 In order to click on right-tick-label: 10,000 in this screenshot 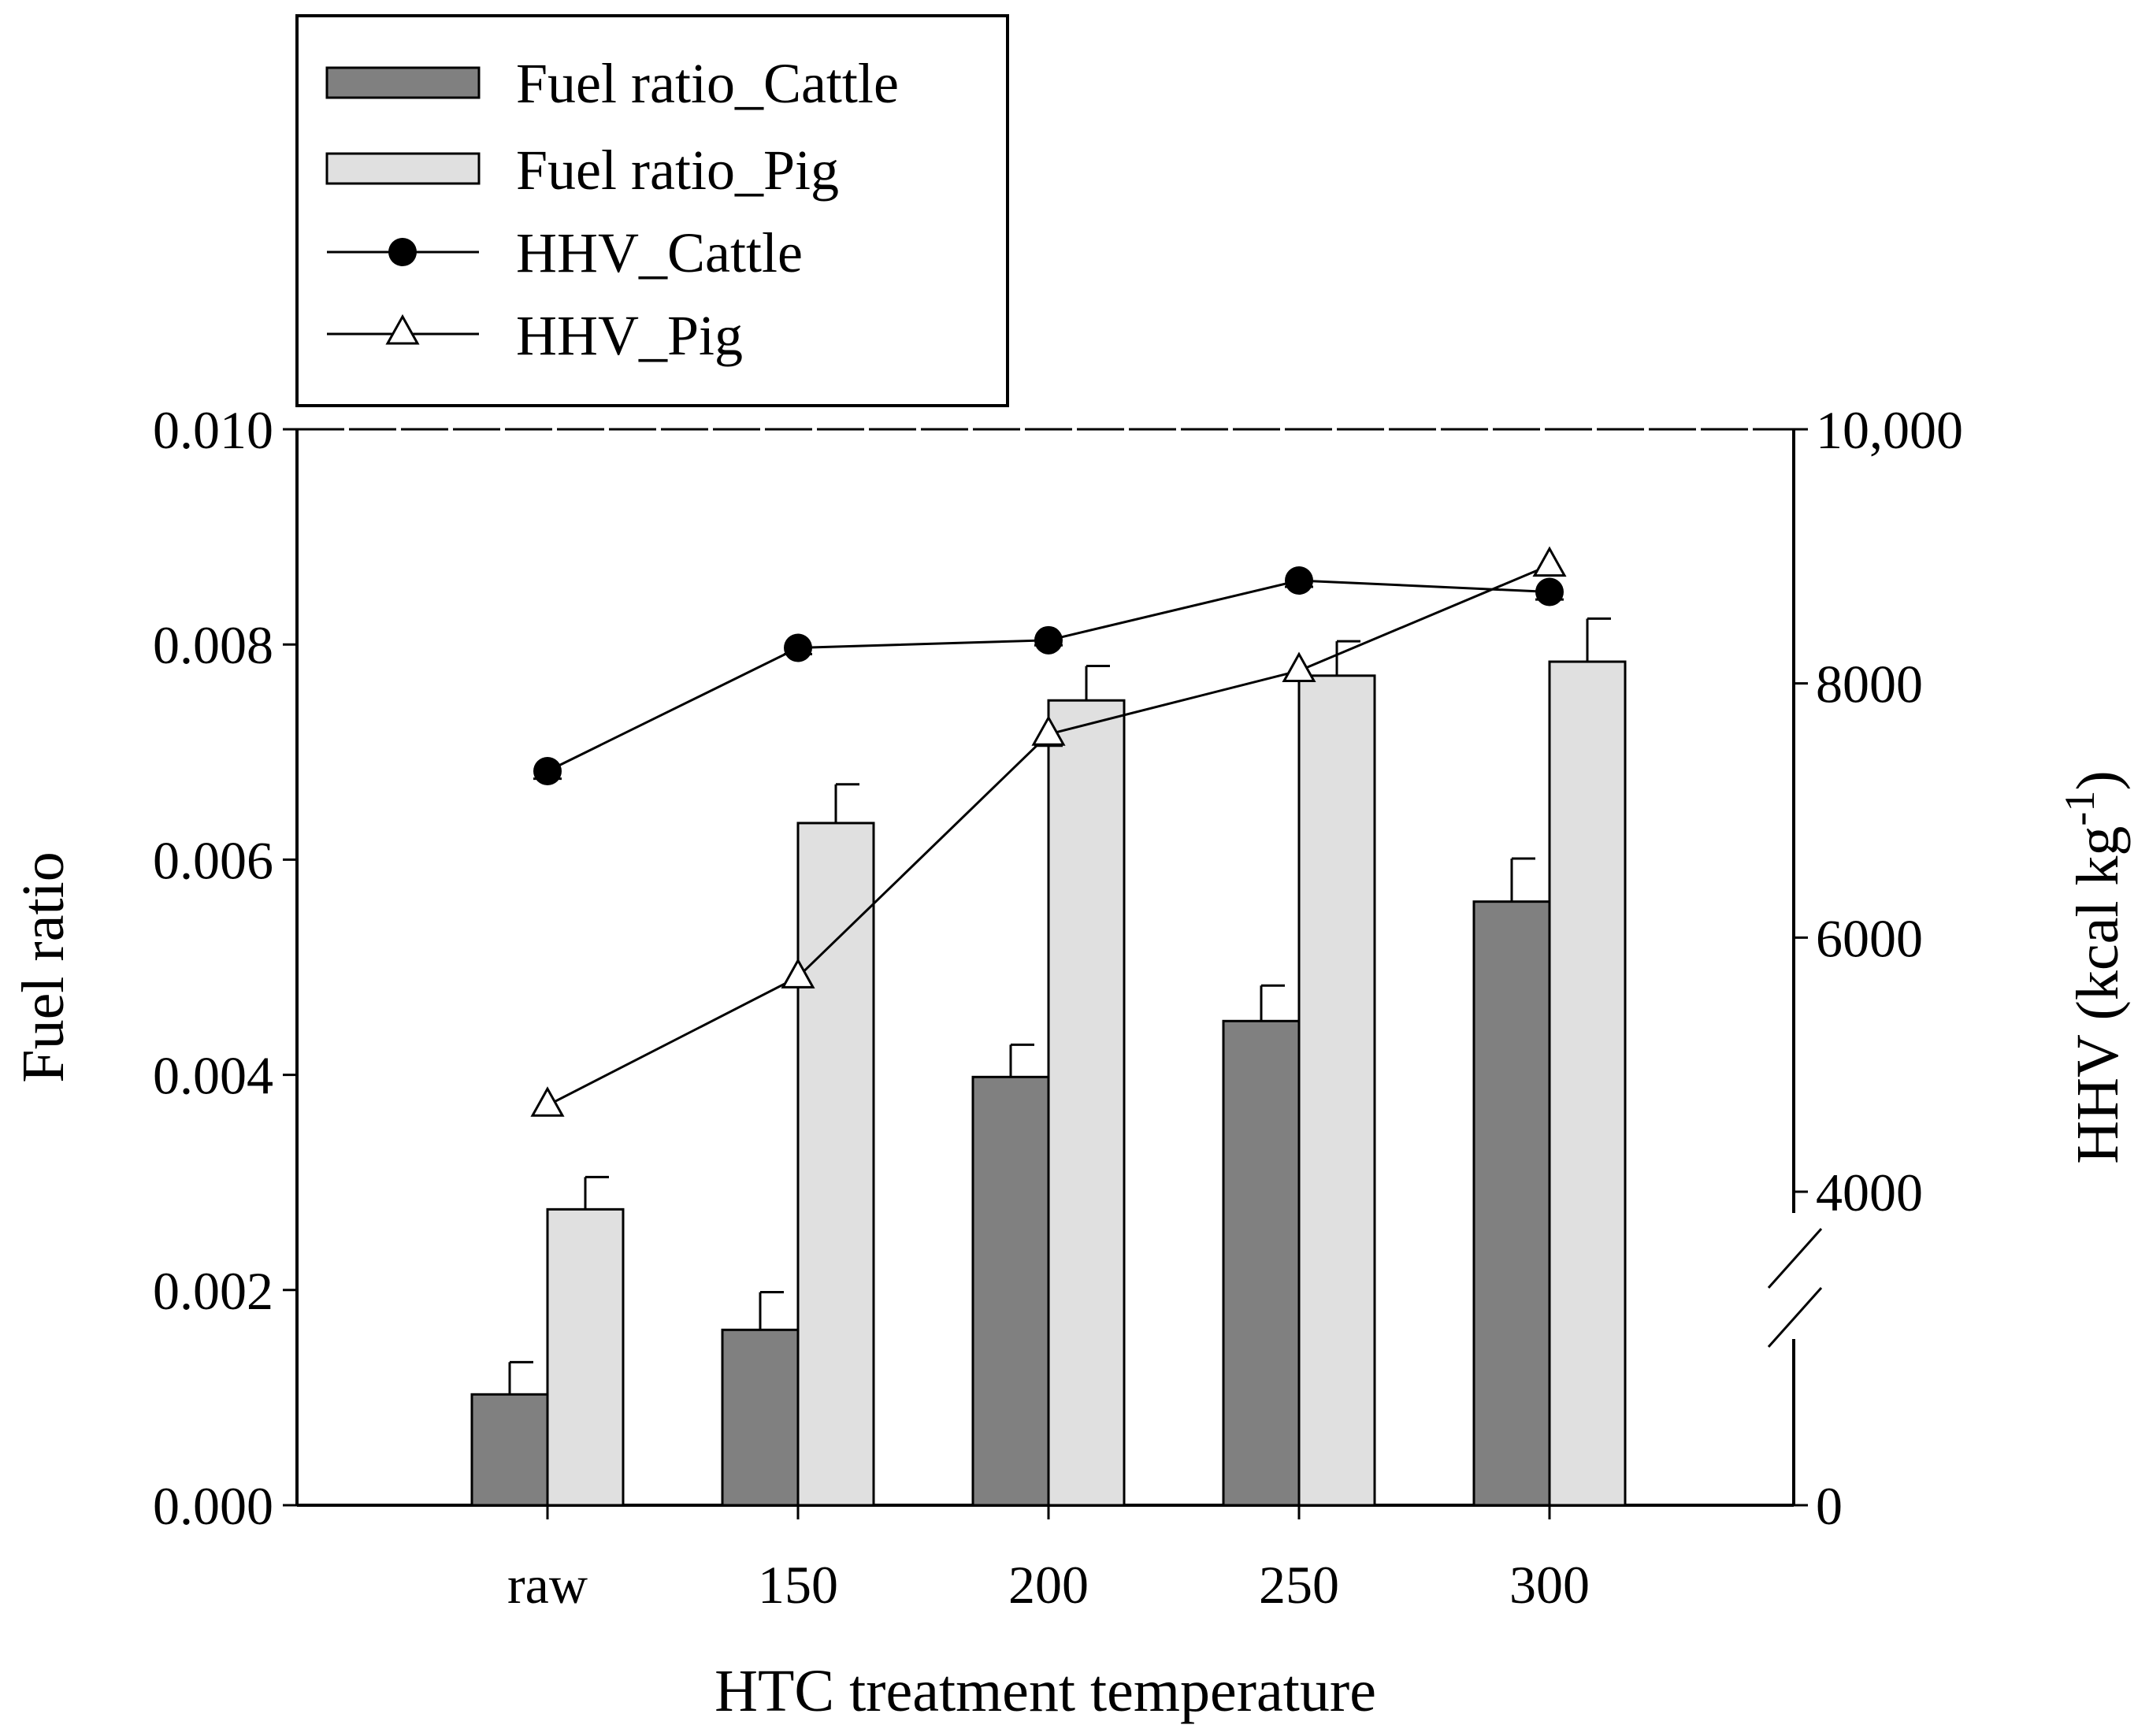, I will do `click(1889, 430)`.